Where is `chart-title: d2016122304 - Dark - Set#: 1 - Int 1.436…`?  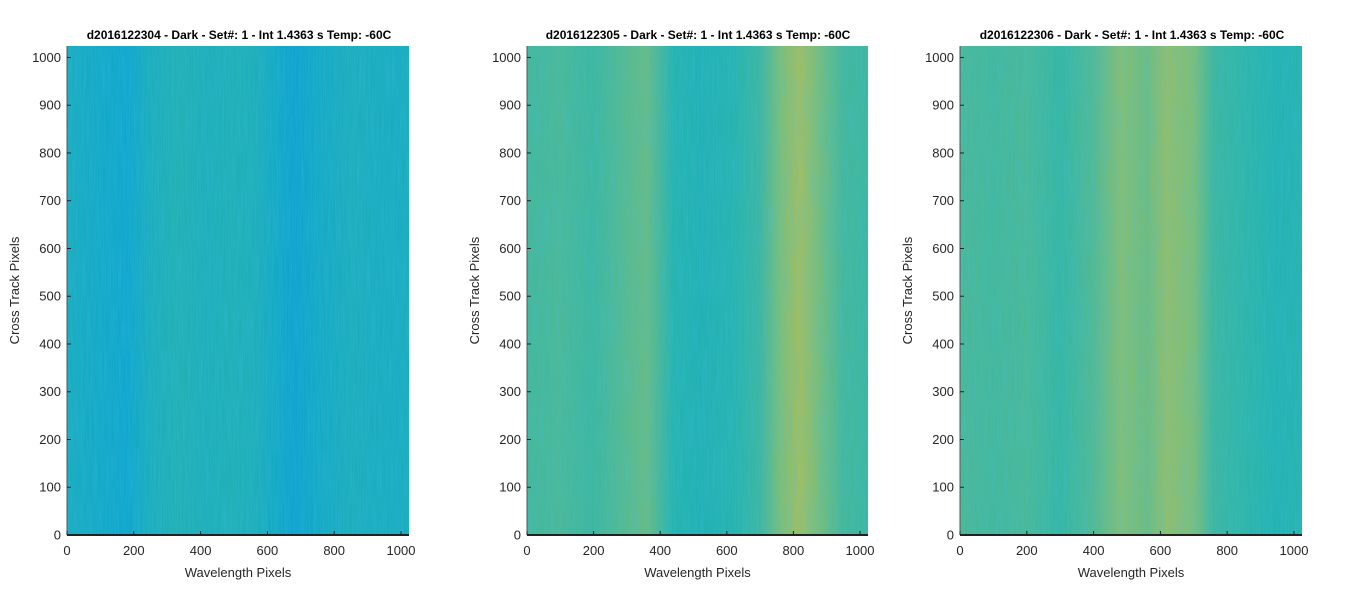
chart-title: d2016122304 - Dark - Set#: 1 - Int 1.436… is located at coordinates (239, 35).